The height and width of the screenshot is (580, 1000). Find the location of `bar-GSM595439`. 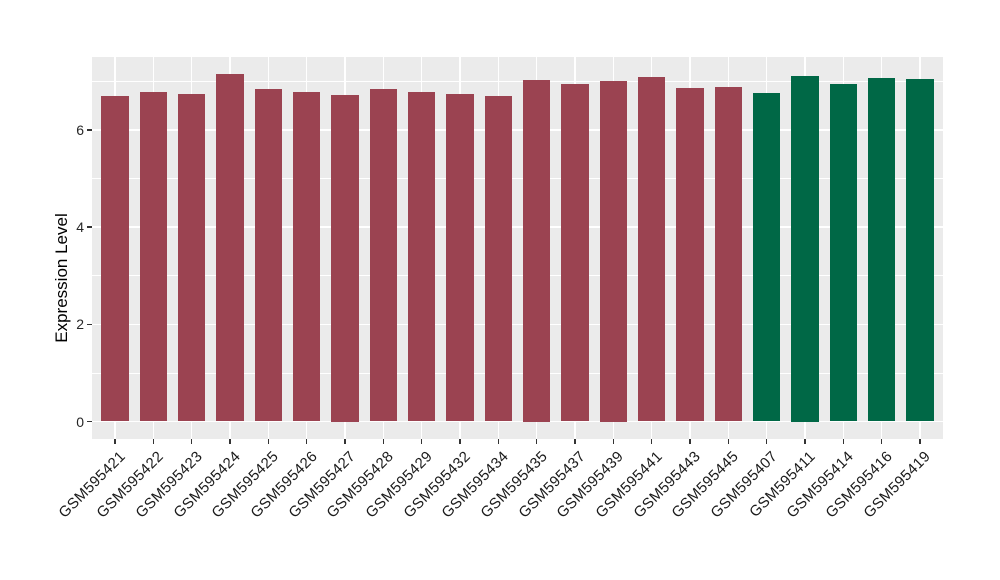

bar-GSM595439 is located at coordinates (613, 251).